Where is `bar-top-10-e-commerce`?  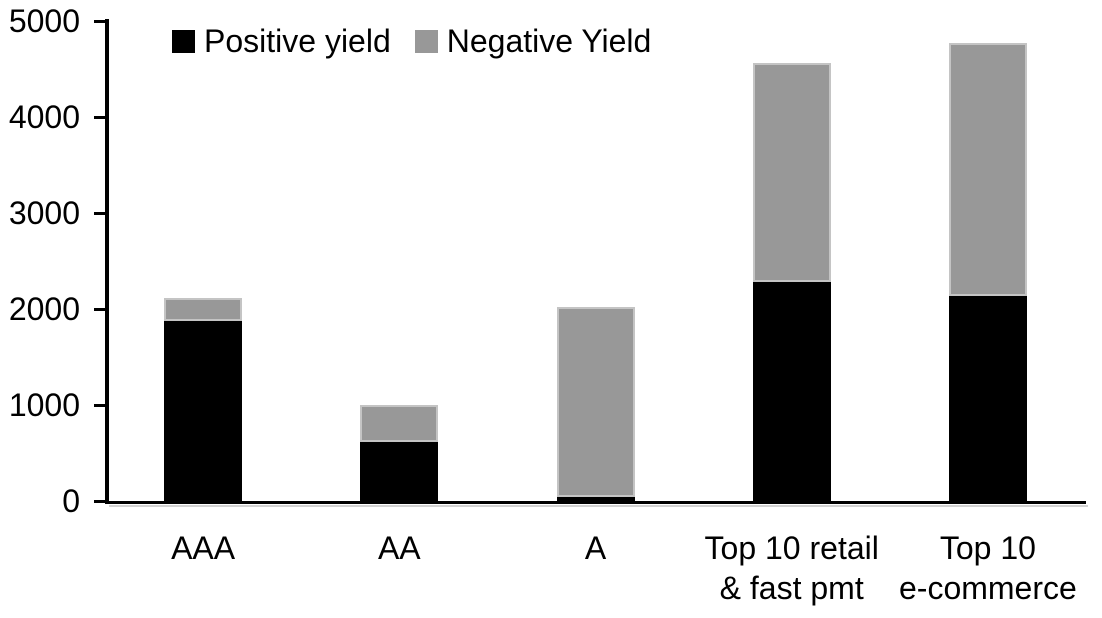
bar-top-10-e-commerce is located at coordinates (987, 272).